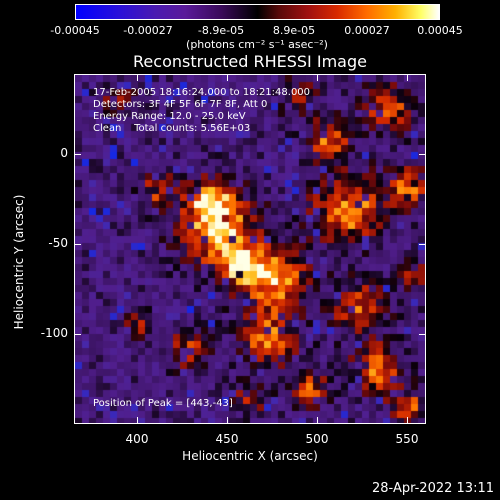 This screenshot has height=500, width=500. I want to click on datestamp: 28-Apr-2022 13:11, so click(433, 488).